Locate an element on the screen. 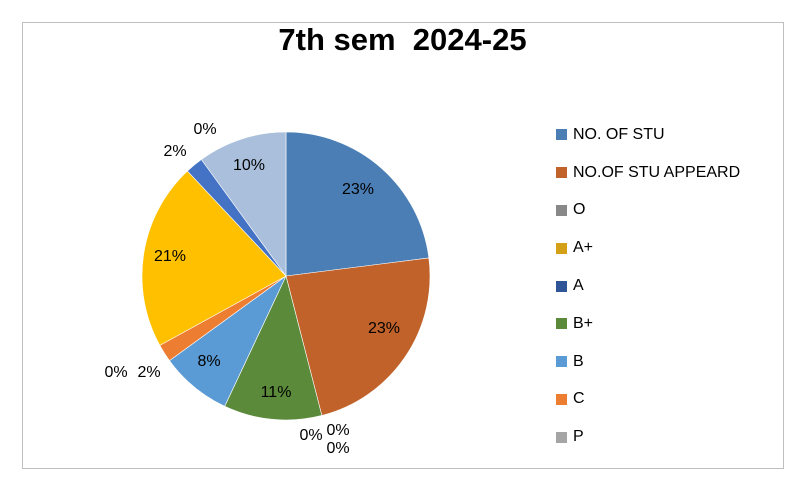 This screenshot has height=495, width=805. legend-label: A+ is located at coordinates (583, 248).